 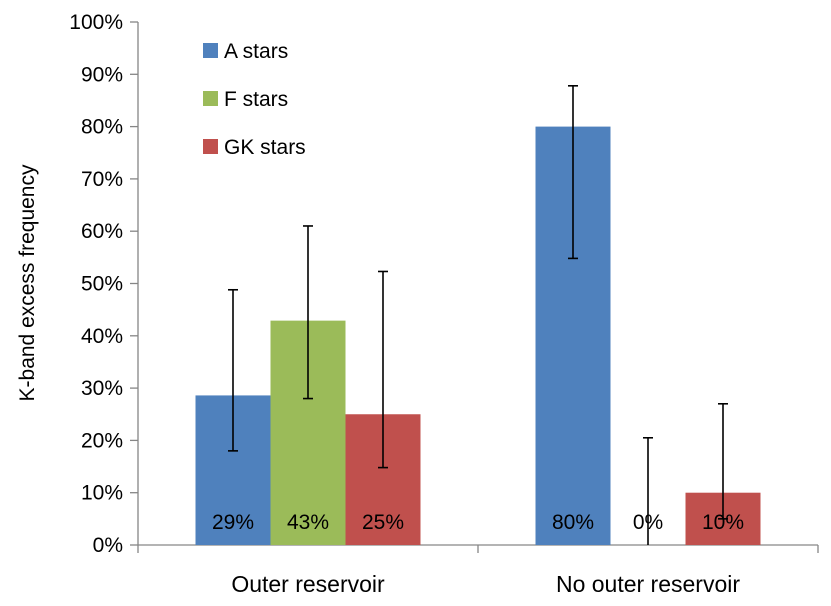 What do you see at coordinates (102, 127) in the screenshot?
I see `y-tick-label: 80%` at bounding box center [102, 127].